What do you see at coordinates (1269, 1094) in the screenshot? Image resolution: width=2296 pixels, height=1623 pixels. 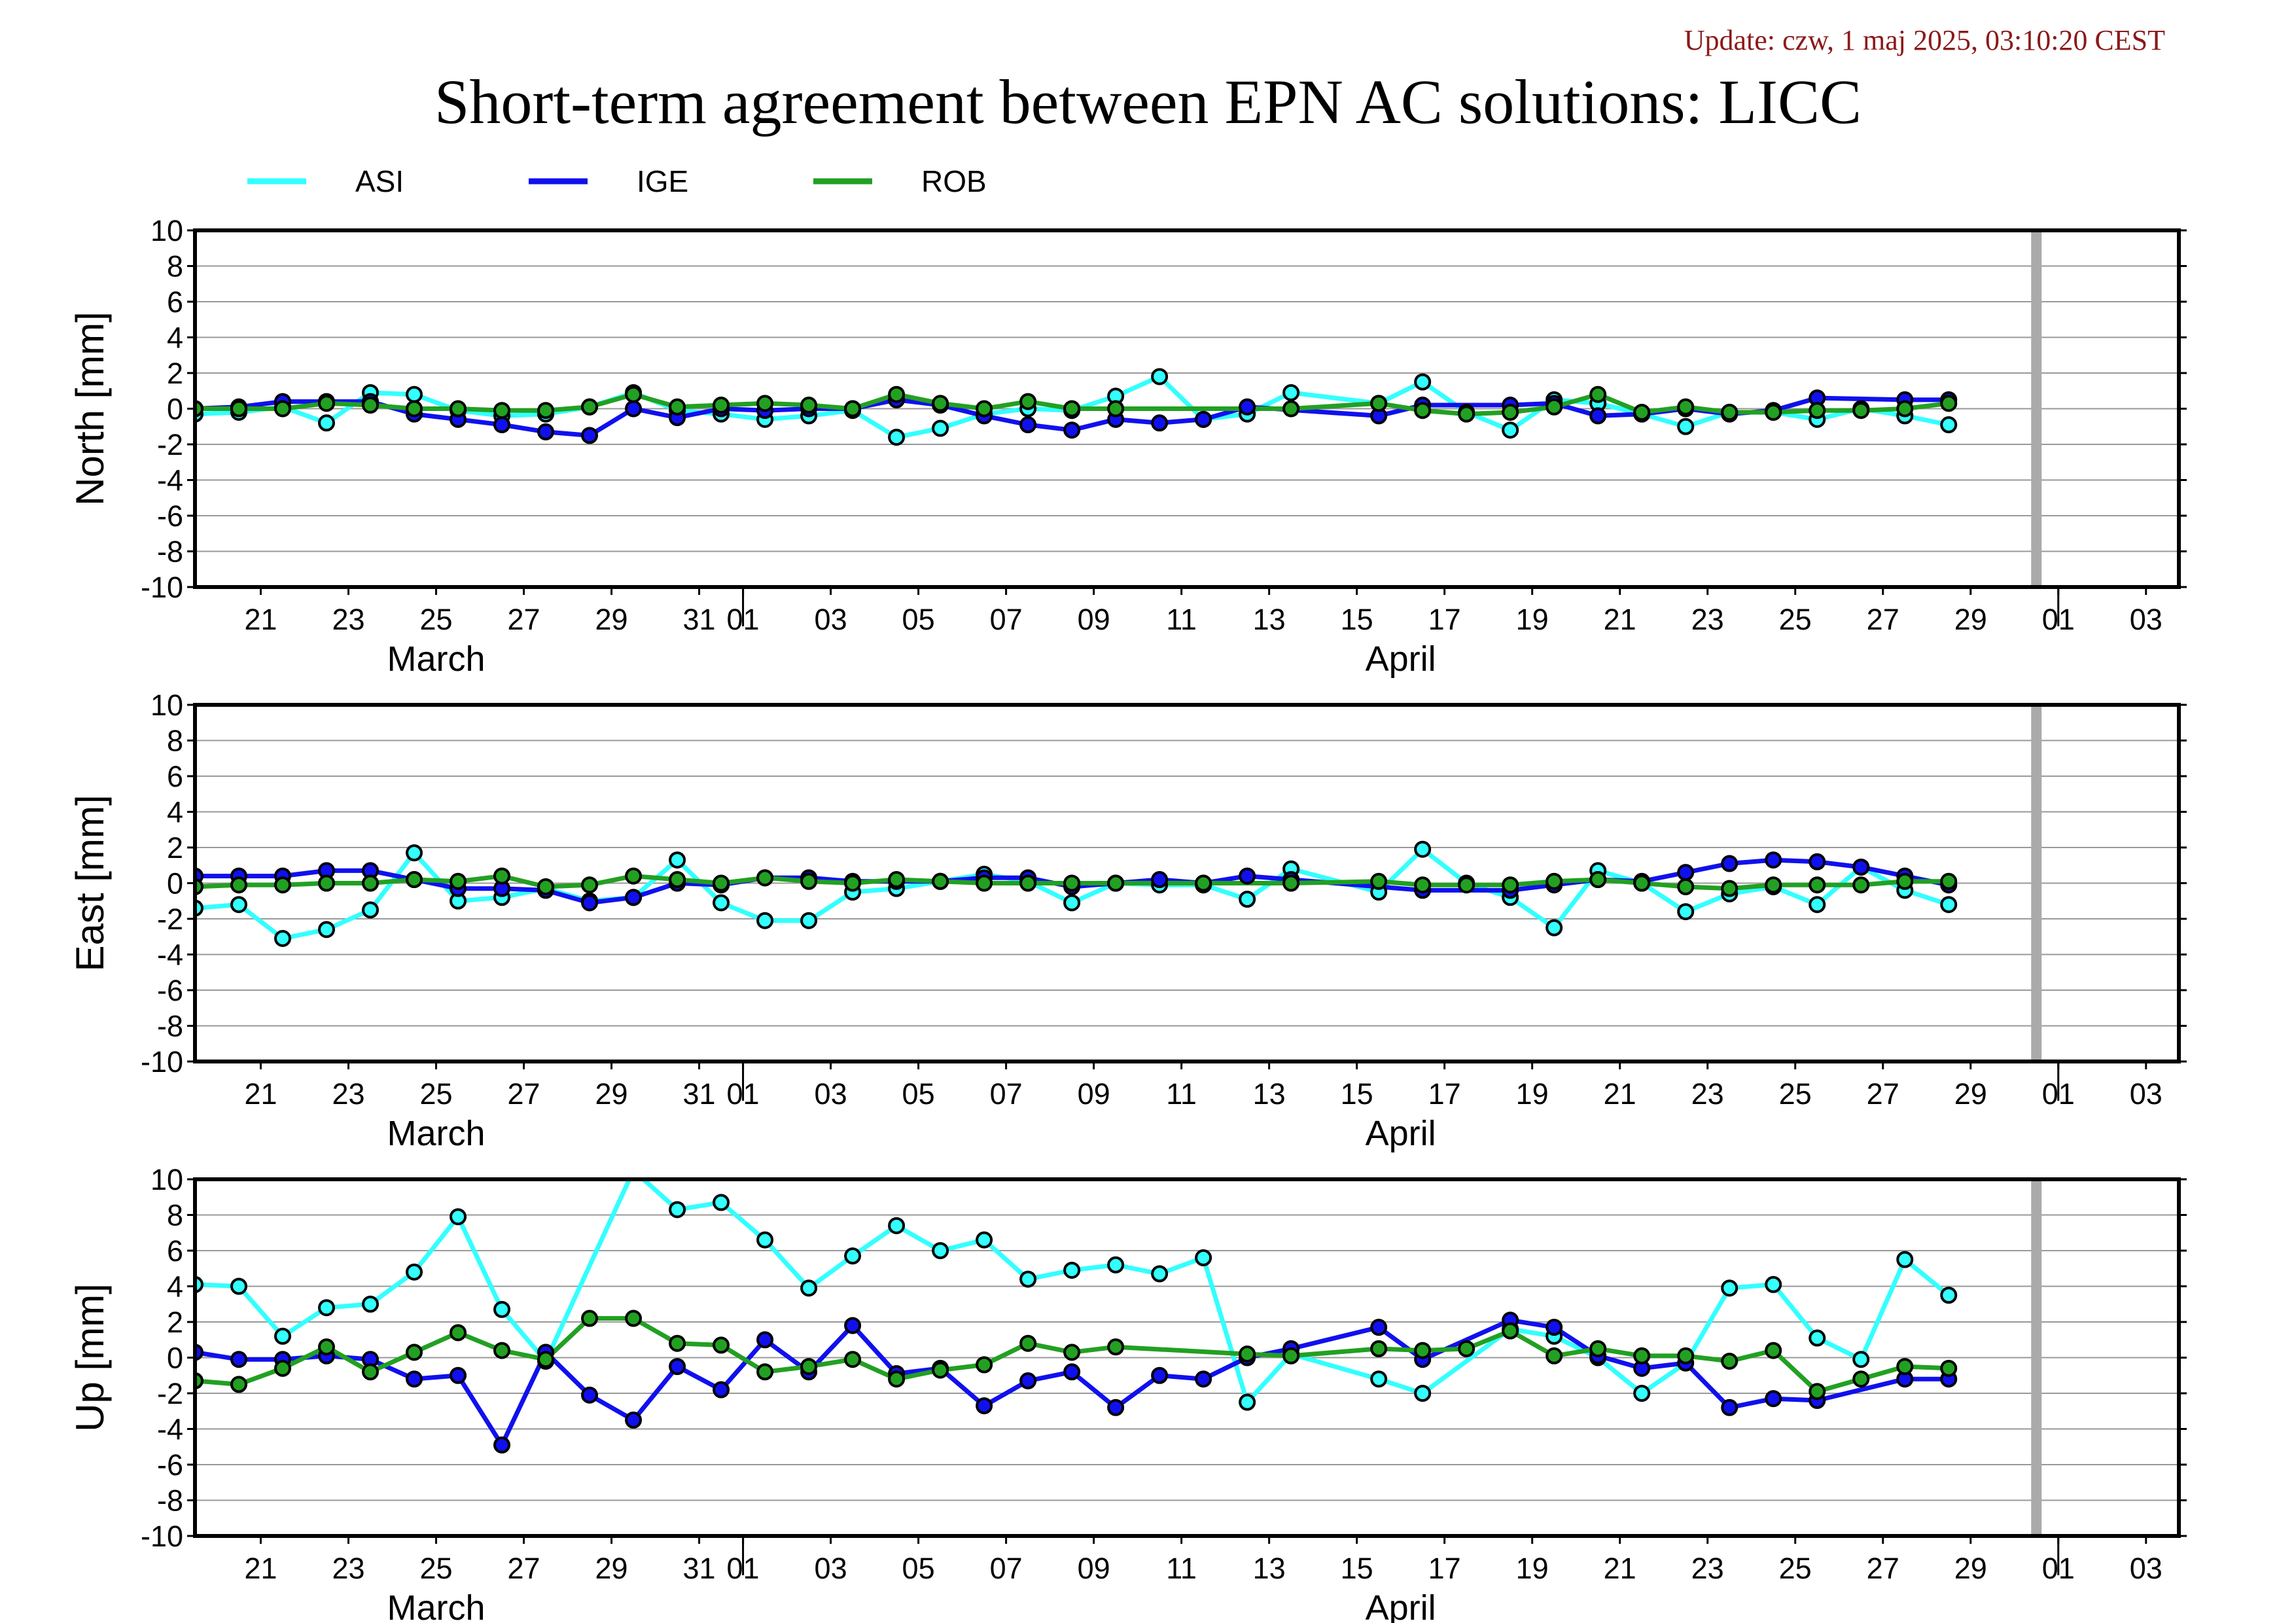 I see `x-tick-label: 13` at bounding box center [1269, 1094].